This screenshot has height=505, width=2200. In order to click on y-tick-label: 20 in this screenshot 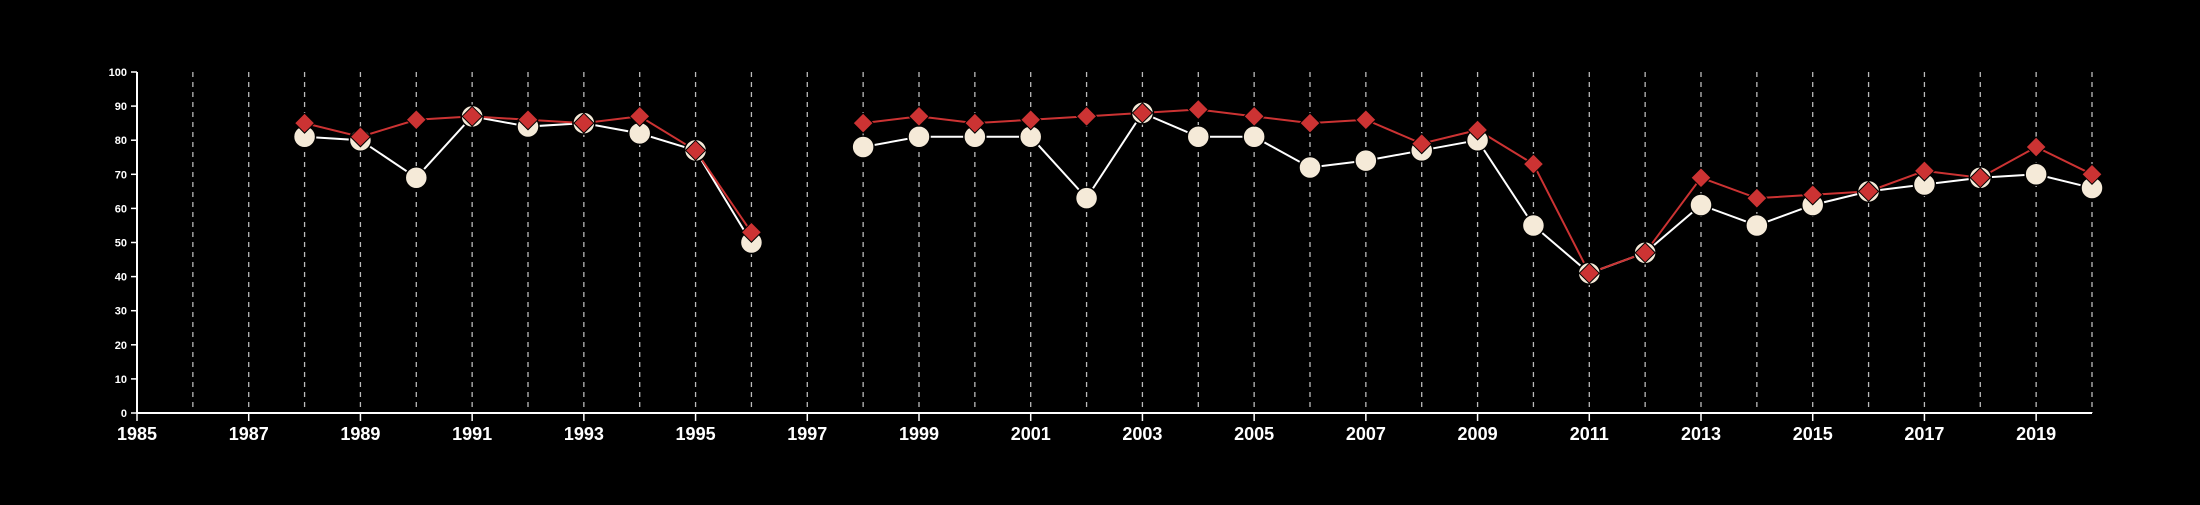, I will do `click(121, 346)`.